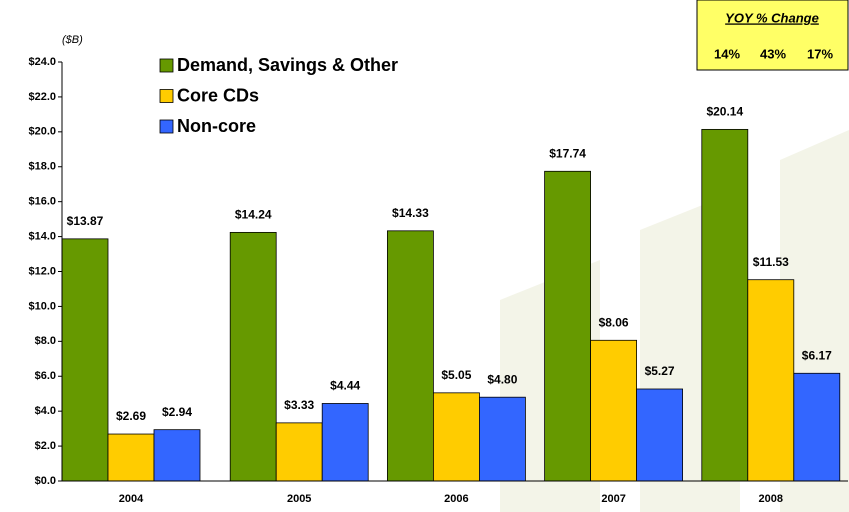 Image resolution: width=849 pixels, height=512 pixels. I want to click on value-label: $4.44, so click(345, 386).